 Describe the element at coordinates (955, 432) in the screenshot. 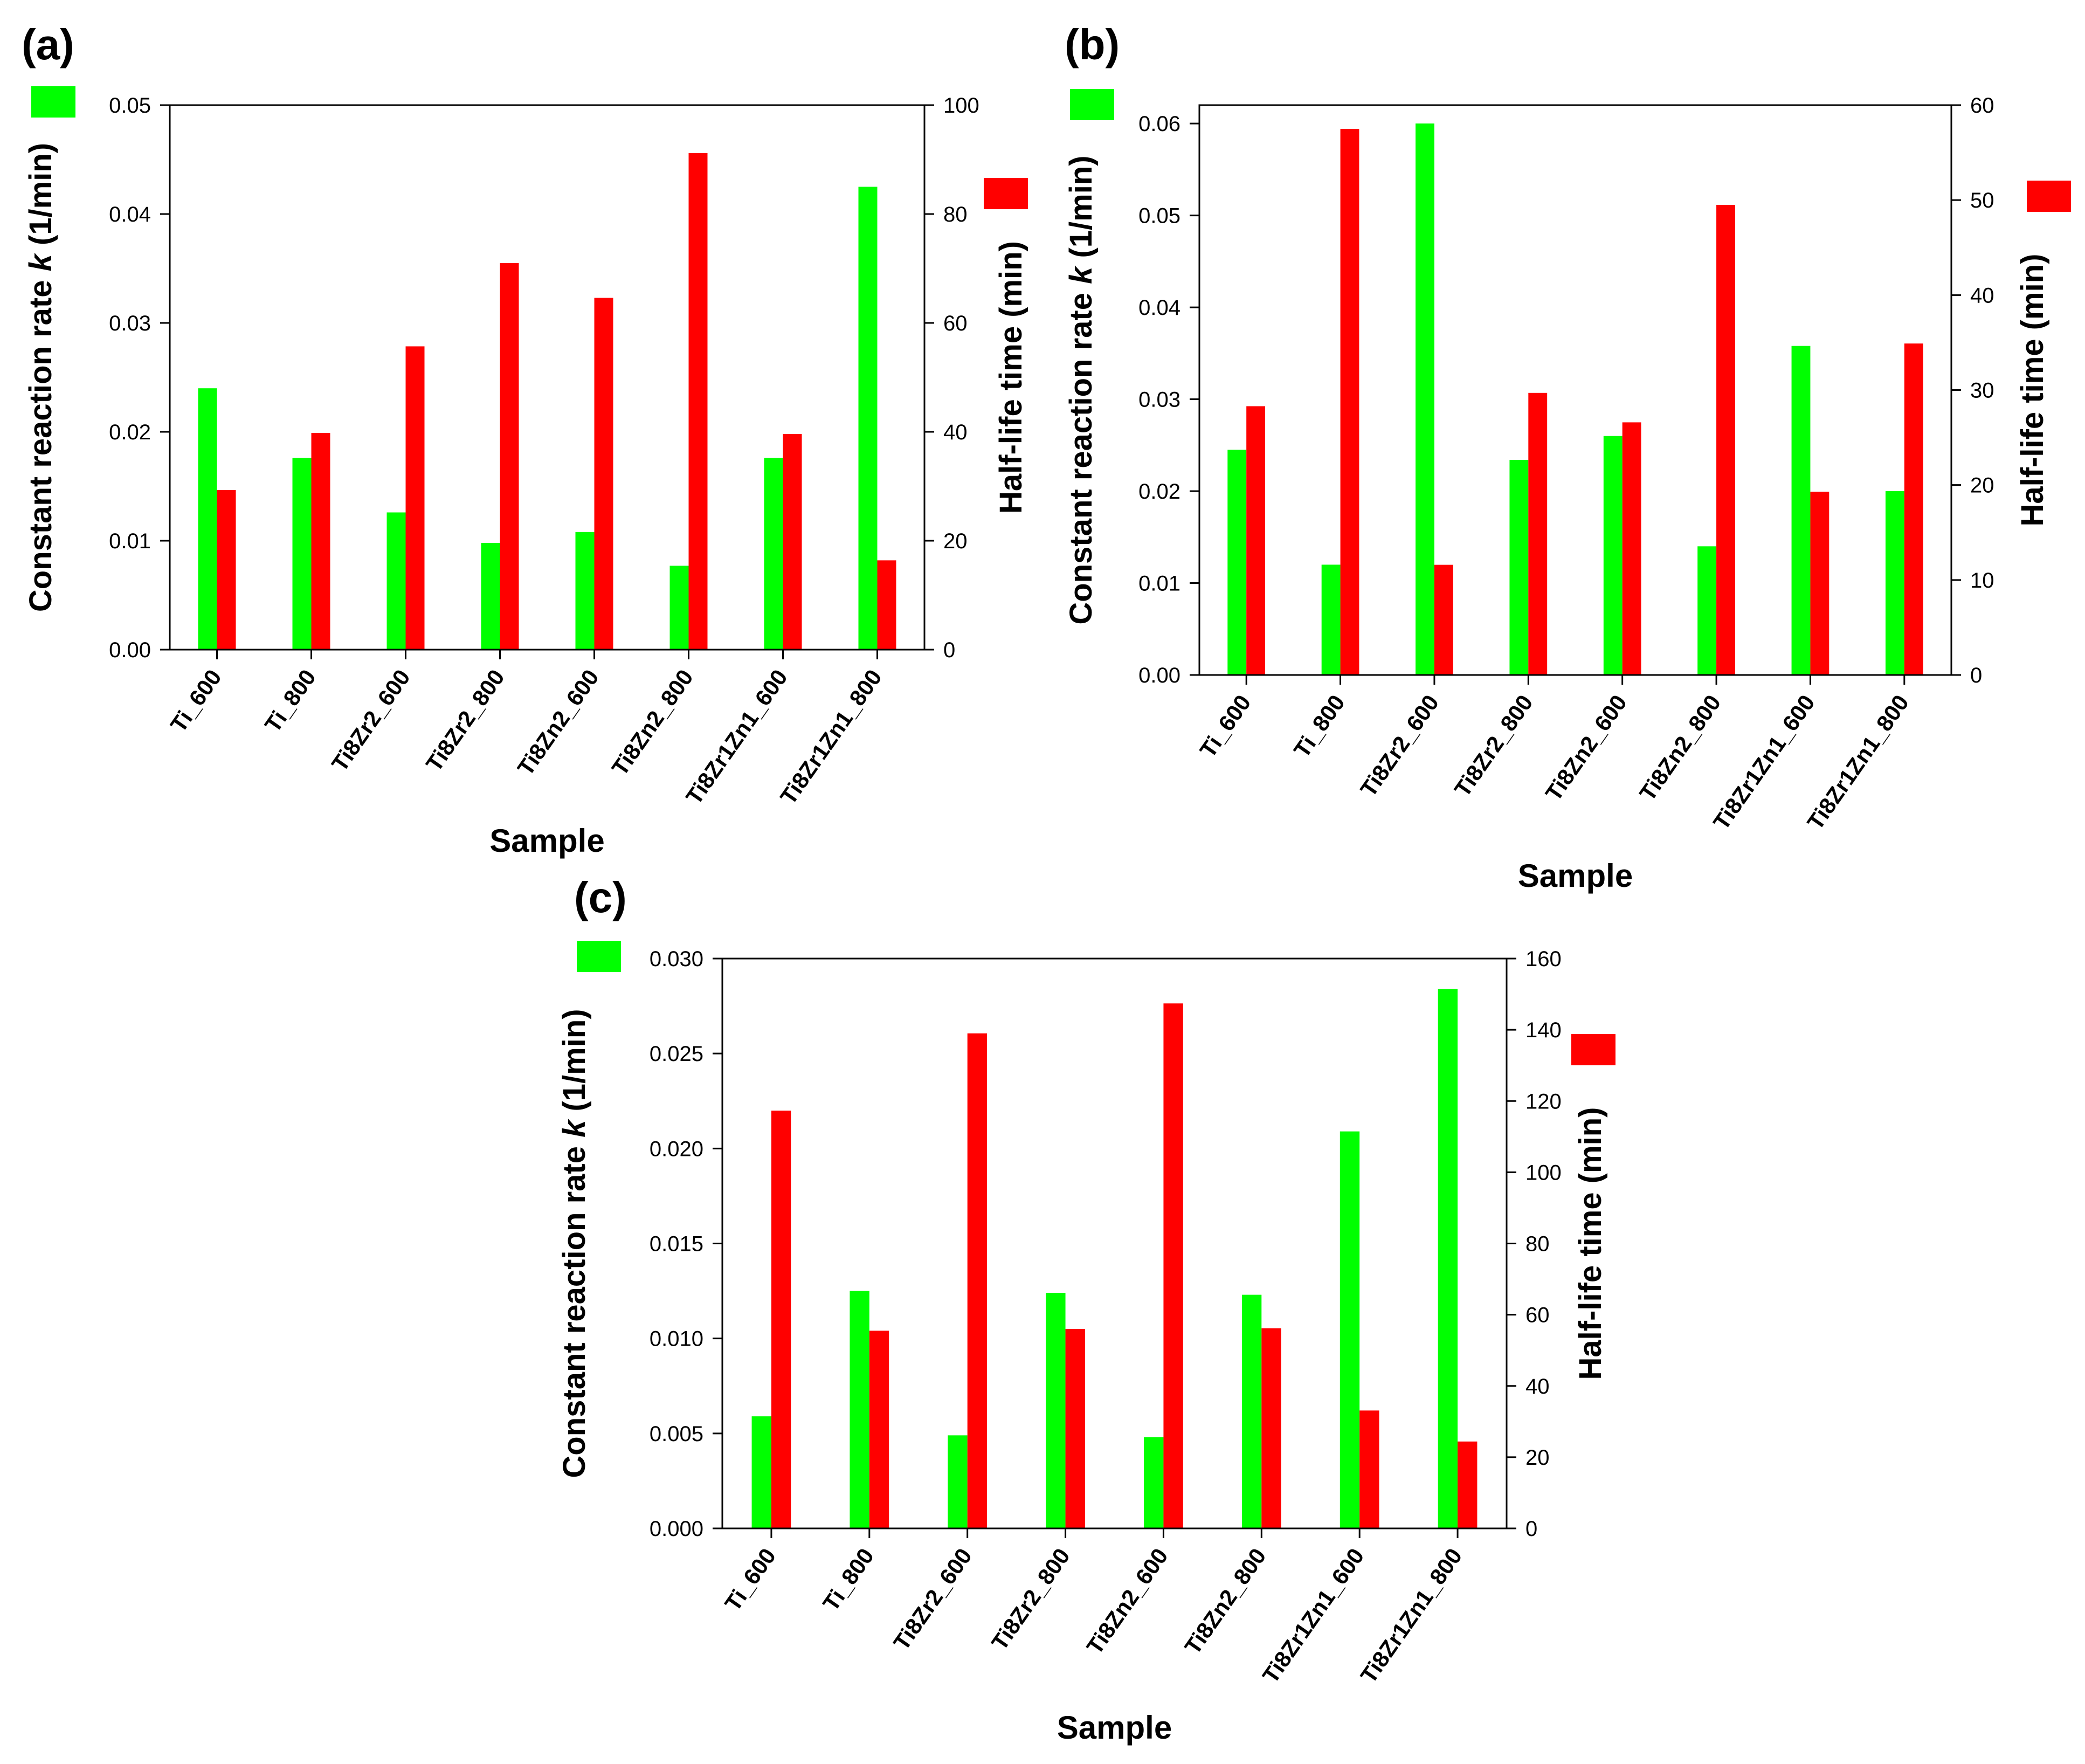

I see `y-right-tick-label: 40` at that location.